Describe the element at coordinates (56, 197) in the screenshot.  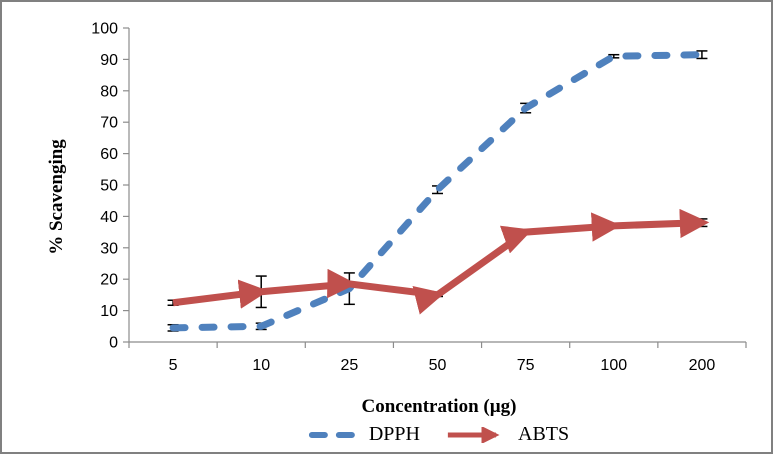
I see `y-axis-title: % Scavenging` at that location.